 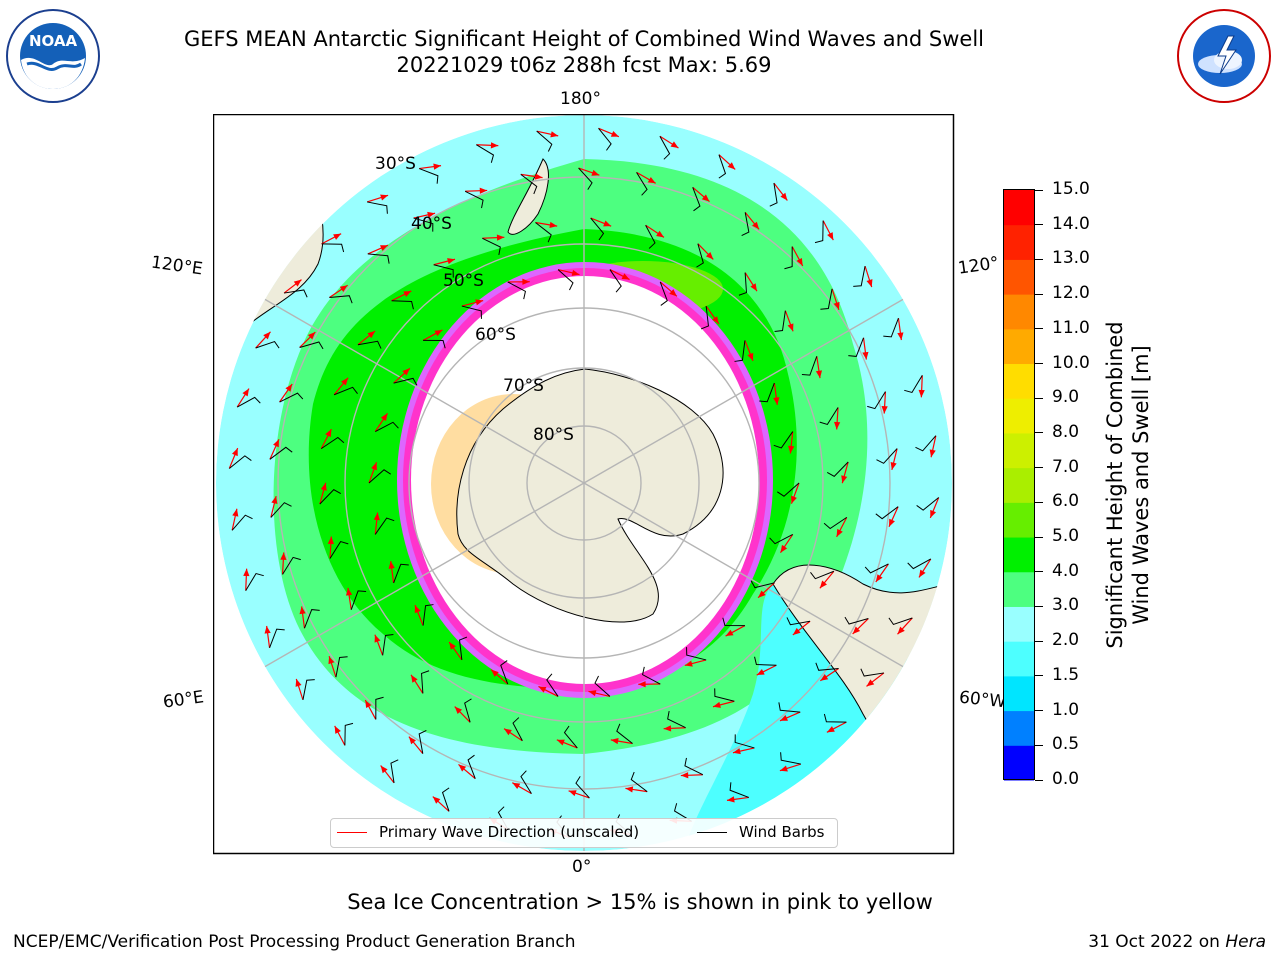 I want to click on lat-label-70s: 70°S, so click(x=523, y=386).